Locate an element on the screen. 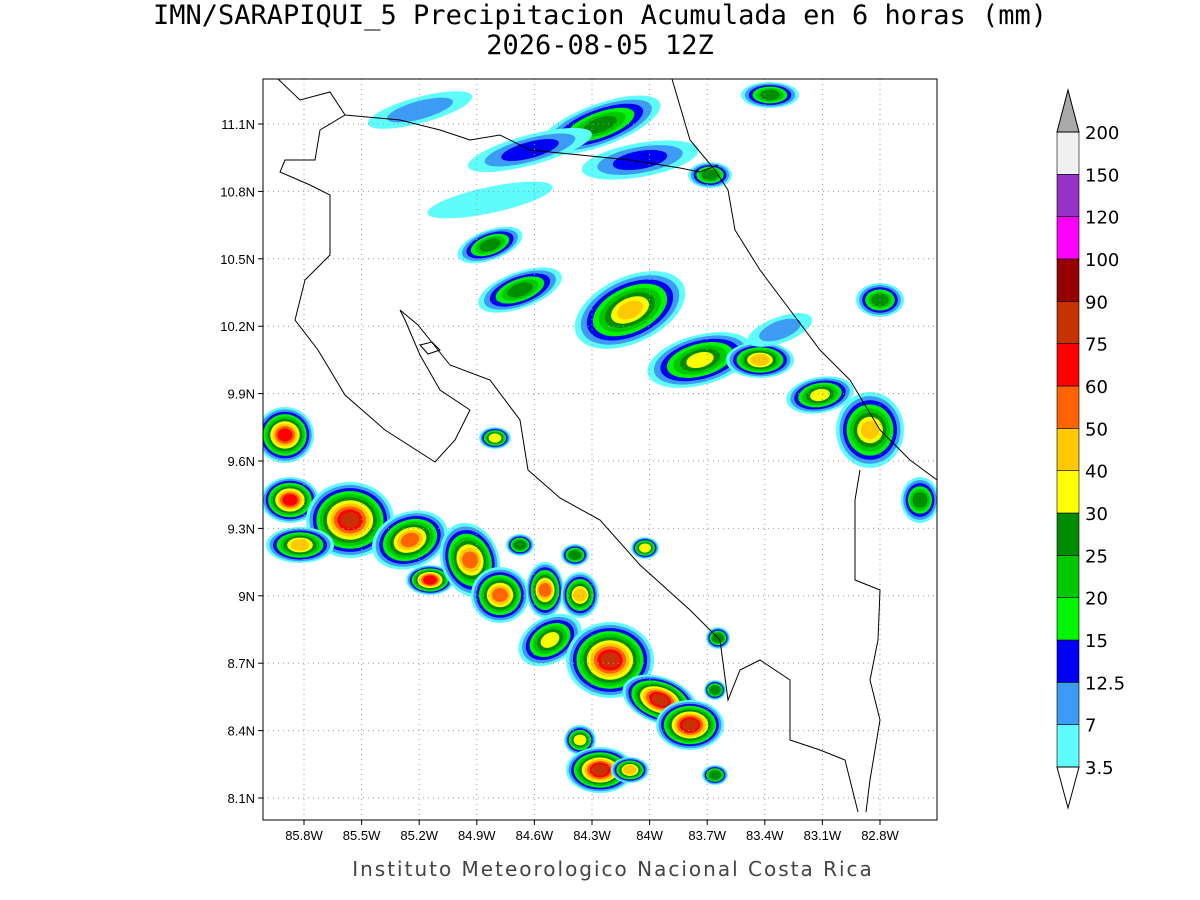 The image size is (1200, 900). colorbar-label: 7 is located at coordinates (1090, 726).